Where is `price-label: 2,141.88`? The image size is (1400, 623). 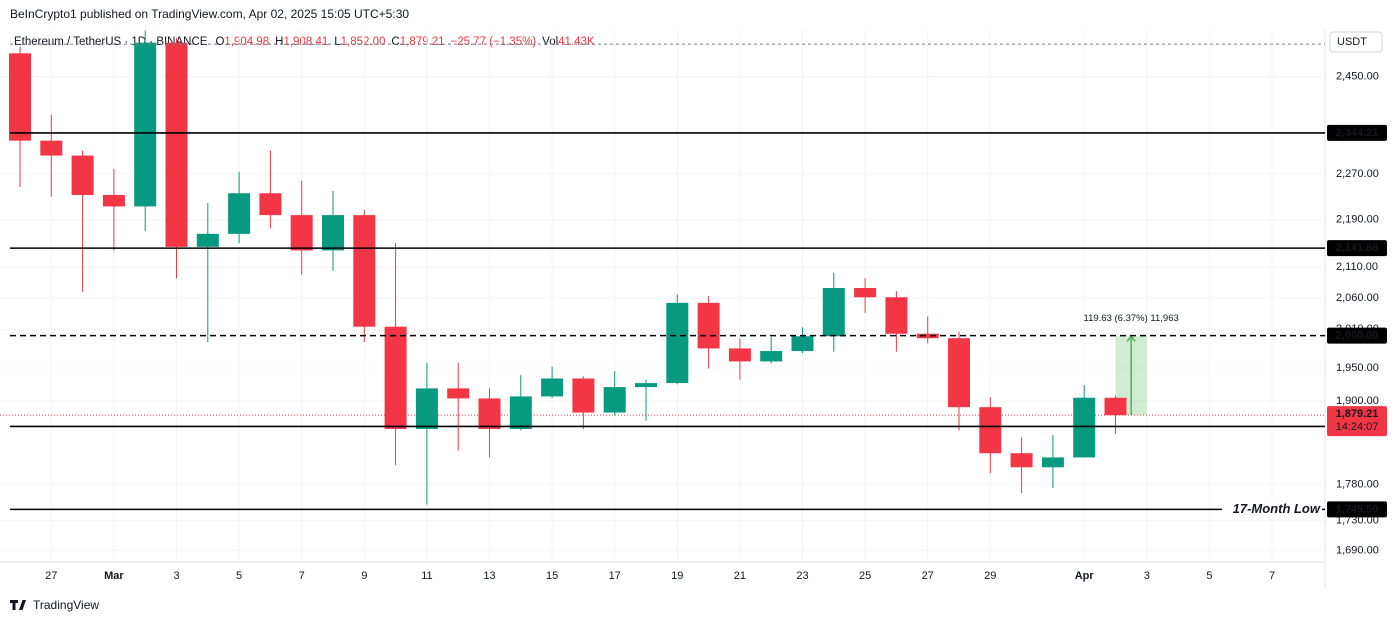 price-label: 2,141.88 is located at coordinates (1357, 248).